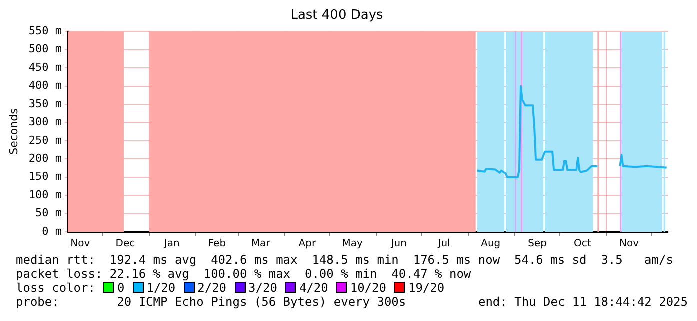  Describe the element at coordinates (491, 244) in the screenshot. I see `x-tick-label: Aug` at that location.